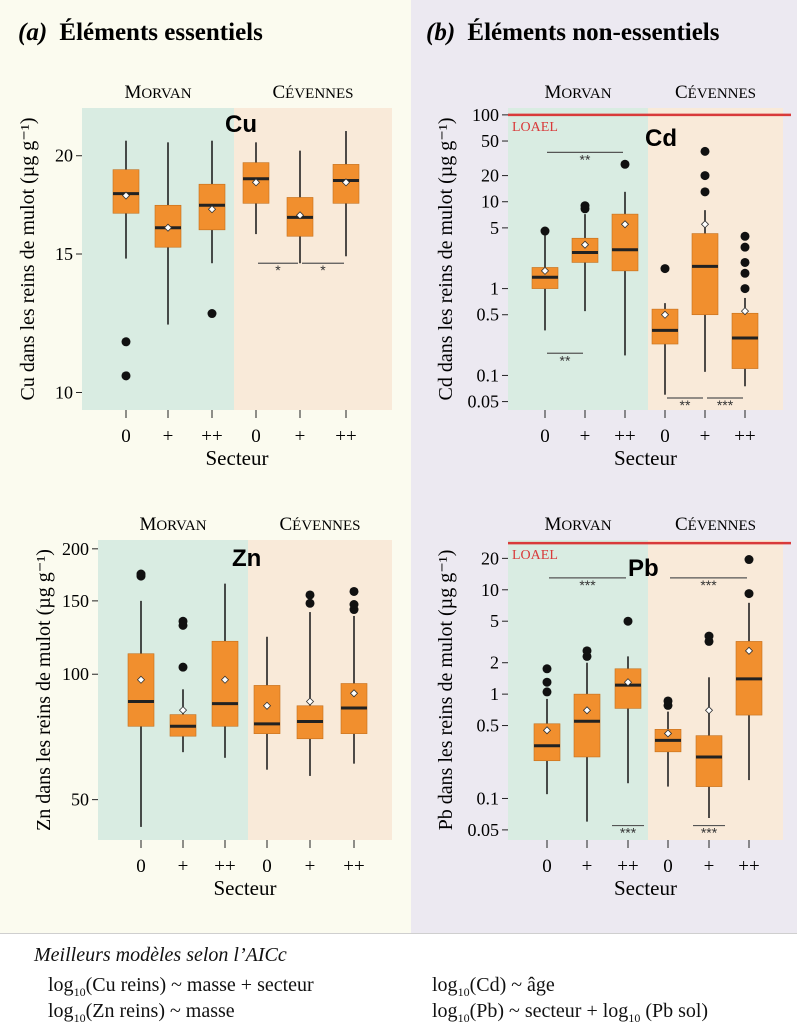 The image size is (797, 1032). Describe the element at coordinates (445, 1011) in the screenshot. I see `model-pb-log: log` at that location.